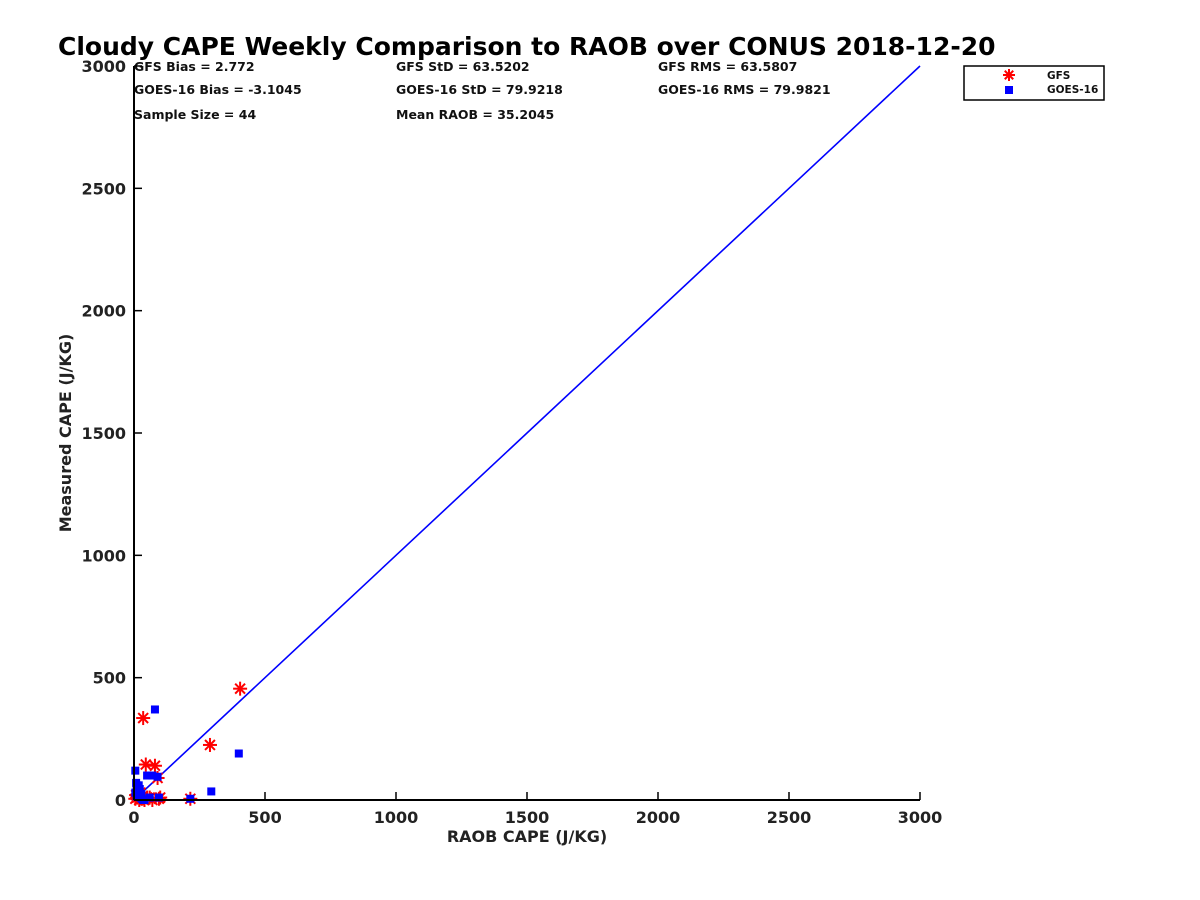 This screenshot has height=900, width=1200. I want to click on x-tick-label: 2500, so click(789, 817).